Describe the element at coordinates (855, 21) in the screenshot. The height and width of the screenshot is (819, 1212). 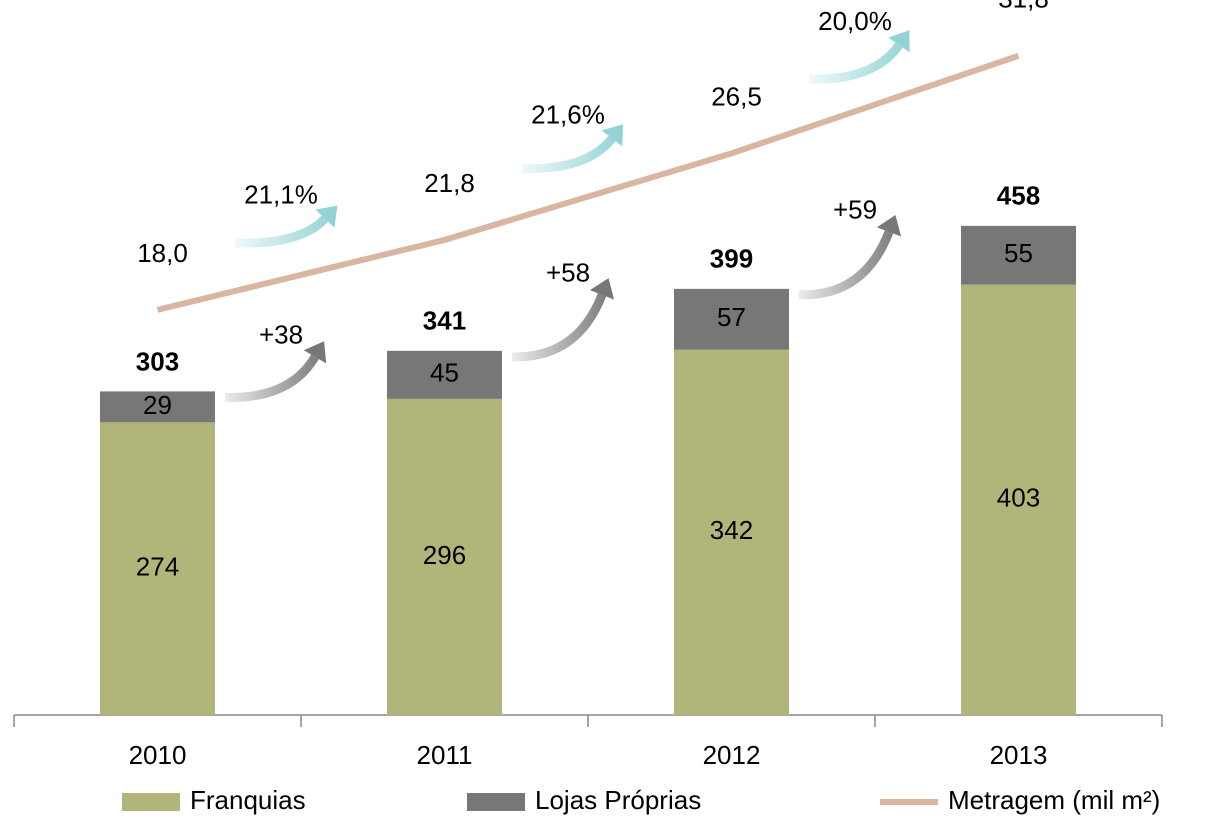
I see `growth-label: 20,0%` at that location.